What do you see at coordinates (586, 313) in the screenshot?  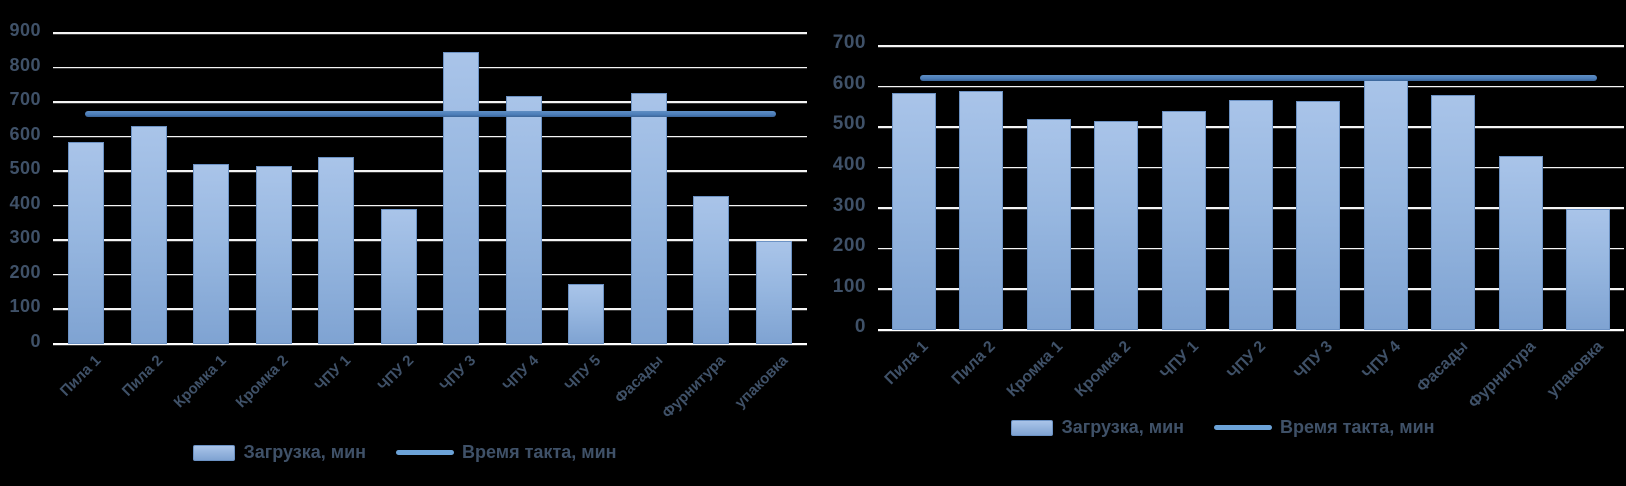 I see `bar-ЧПУ 5` at bounding box center [586, 313].